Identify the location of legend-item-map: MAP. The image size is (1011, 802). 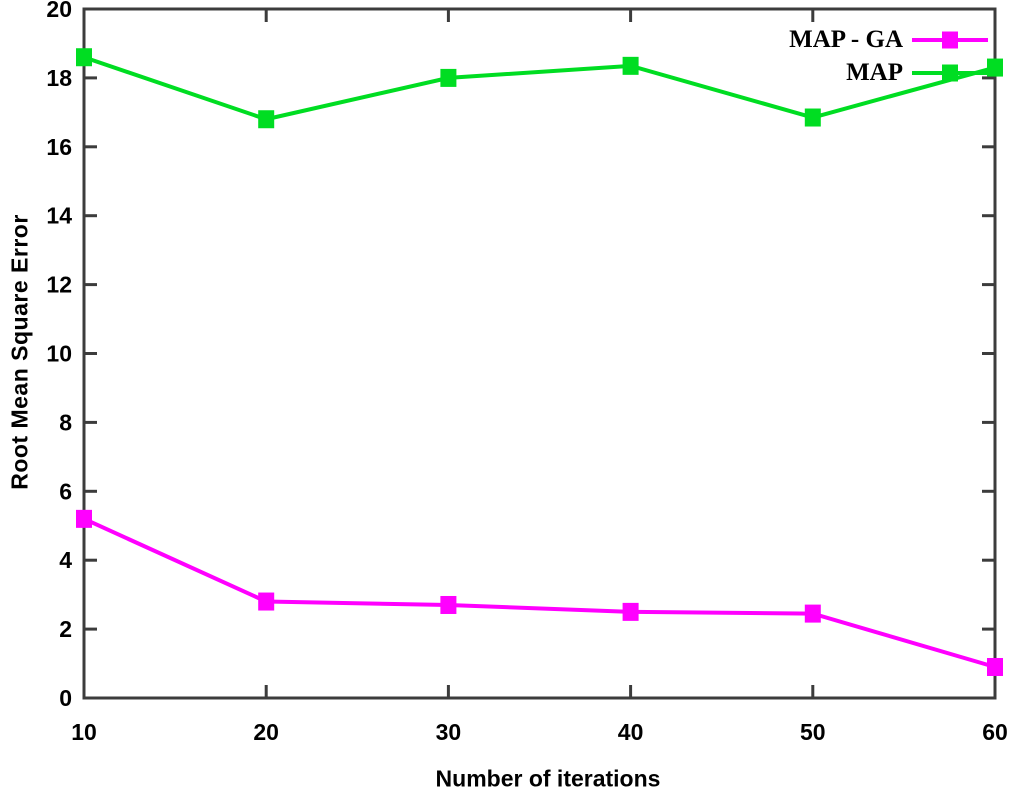
(888, 73).